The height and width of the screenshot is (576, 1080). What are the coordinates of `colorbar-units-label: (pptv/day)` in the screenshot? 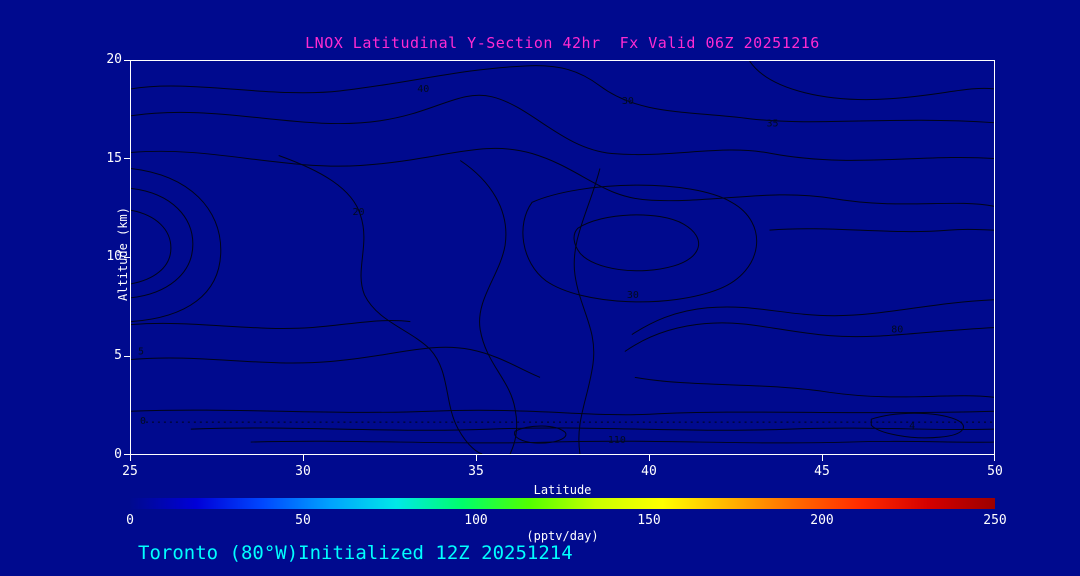 It's located at (562, 536).